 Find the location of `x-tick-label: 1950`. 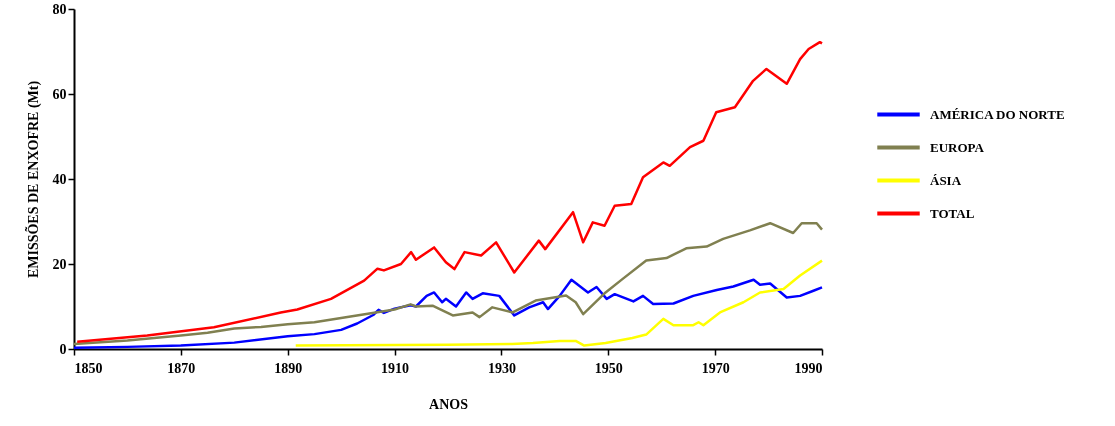

x-tick-label: 1950 is located at coordinates (608, 368).